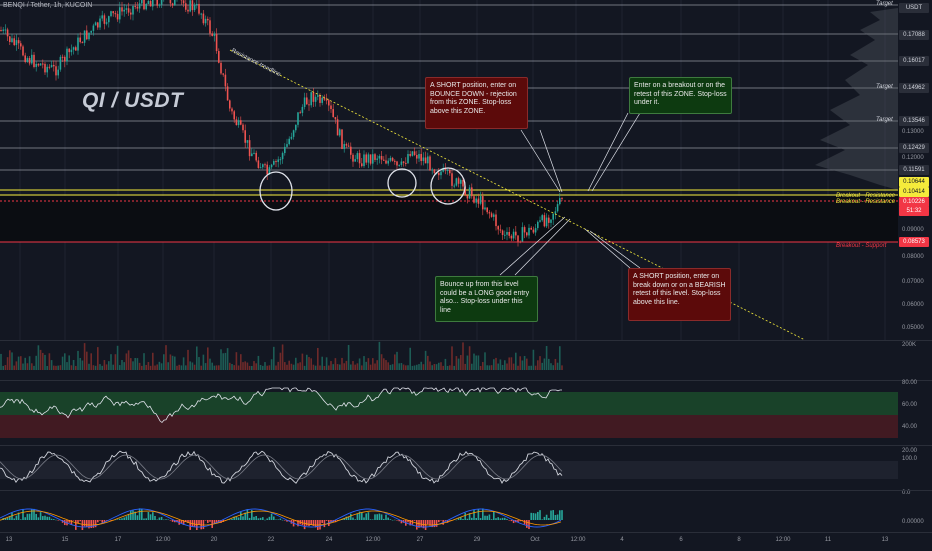  I want to click on time-label: 8, so click(738, 540).